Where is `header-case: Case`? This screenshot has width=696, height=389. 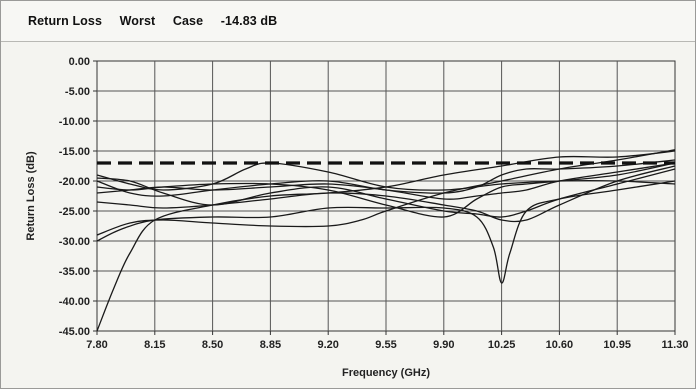
header-case: Case is located at coordinates (188, 21).